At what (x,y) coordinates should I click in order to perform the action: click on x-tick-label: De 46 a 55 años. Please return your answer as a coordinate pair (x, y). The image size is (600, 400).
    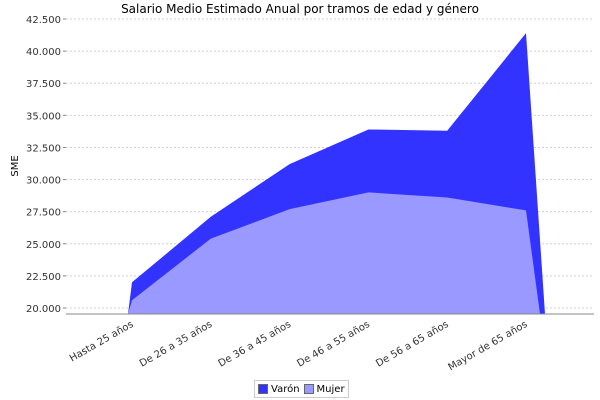
    Looking at the image, I should click on (333, 344).